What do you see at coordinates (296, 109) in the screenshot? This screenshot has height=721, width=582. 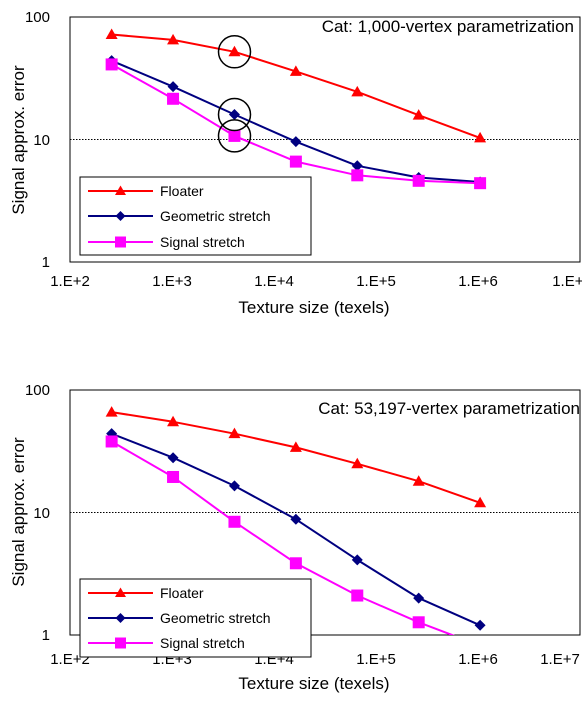 I see `plot-series-layer` at bounding box center [296, 109].